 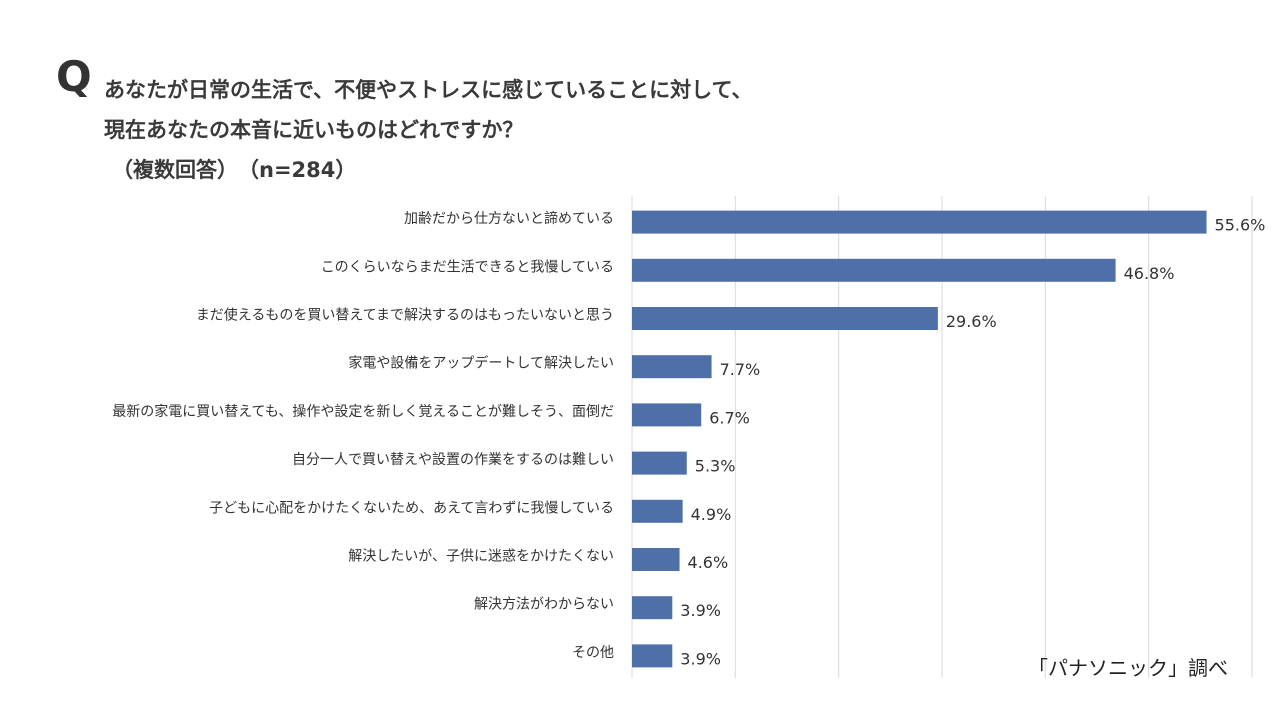 I want to click on category-label: 家電や設備をアップデートして解決したい, so click(x=481, y=363).